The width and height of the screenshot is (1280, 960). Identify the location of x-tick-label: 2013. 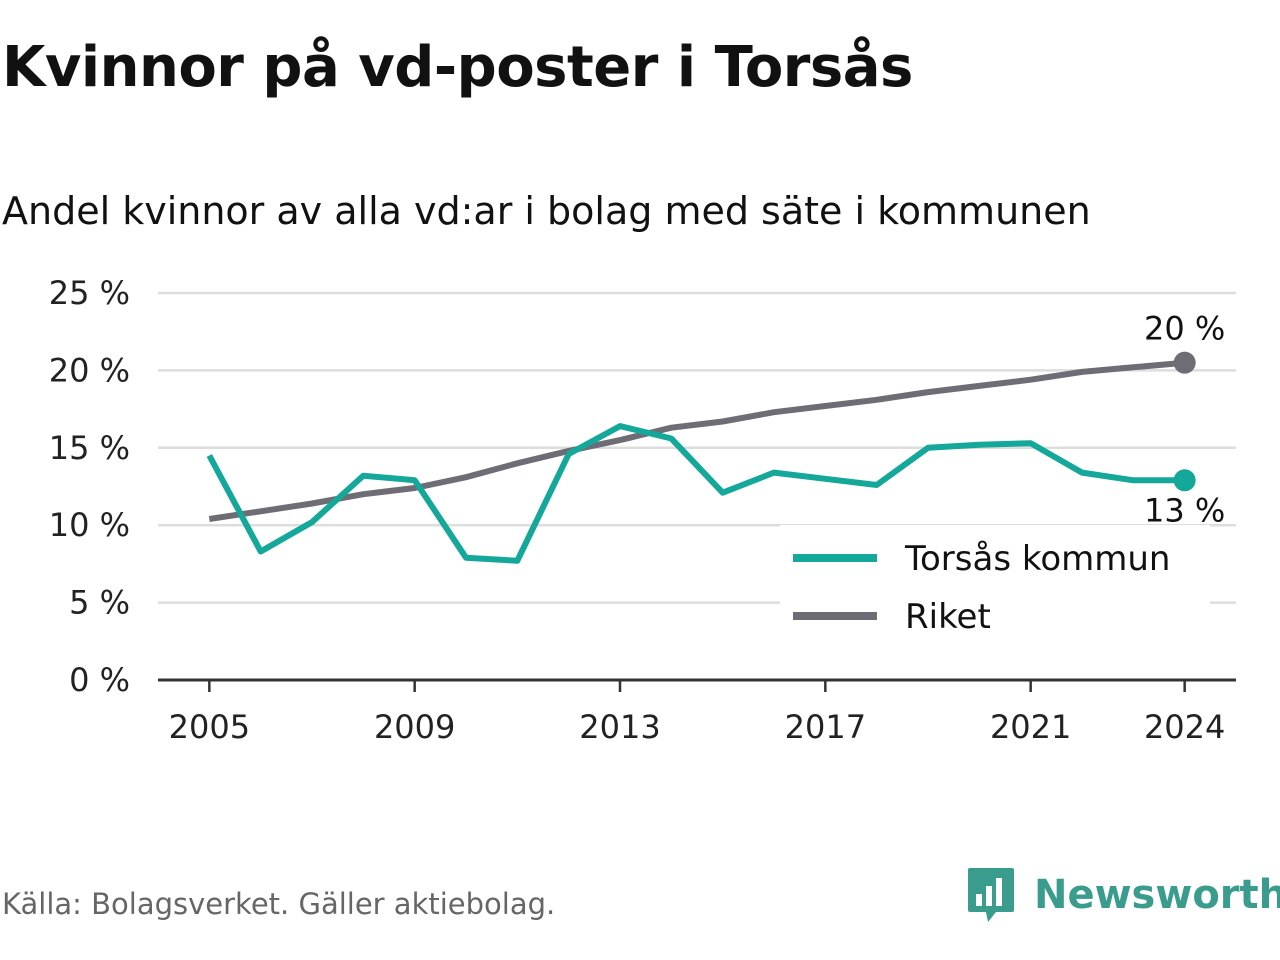
(619, 727).